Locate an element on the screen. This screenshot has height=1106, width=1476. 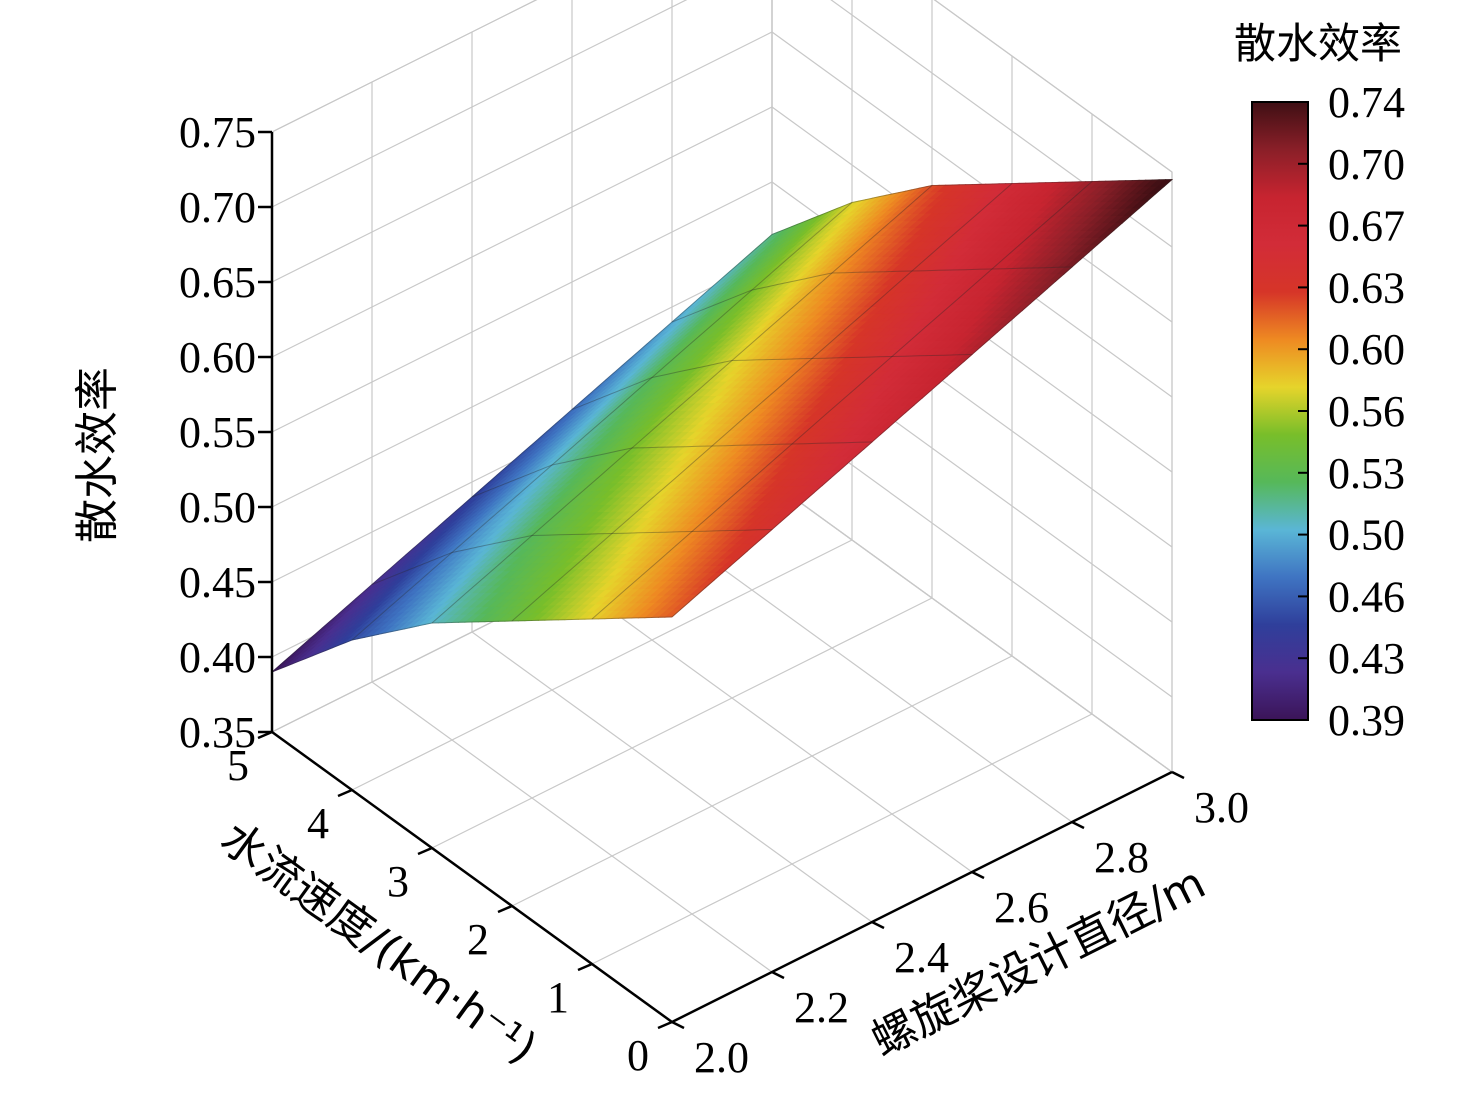
z-tick-label: 0.60 is located at coordinates (217, 357).